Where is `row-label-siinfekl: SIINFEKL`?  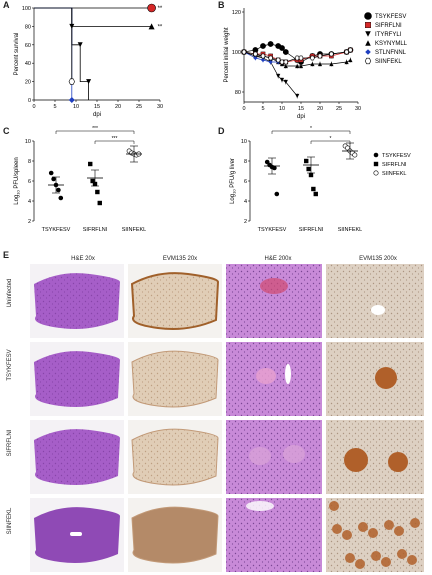
row-label-siinfekl: SIINFEKL is located at coordinates (10, 521).